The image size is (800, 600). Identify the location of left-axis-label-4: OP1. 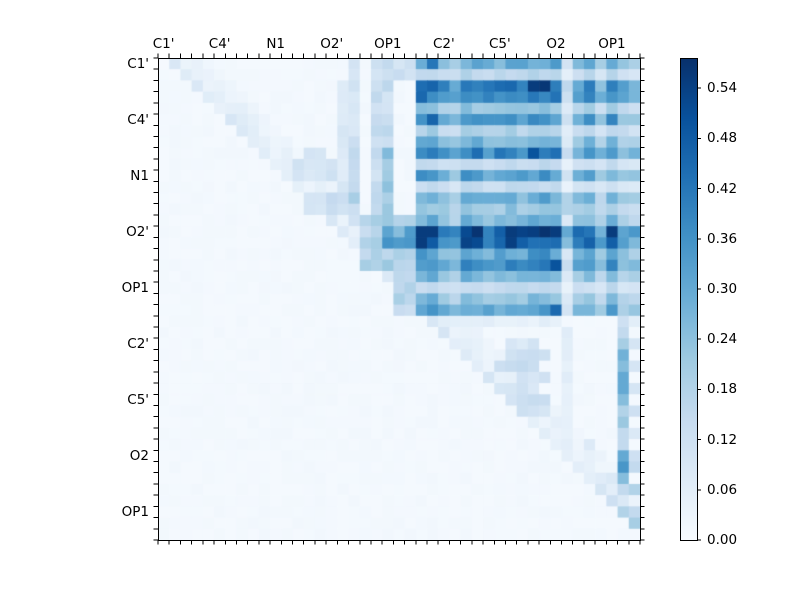
(135, 287).